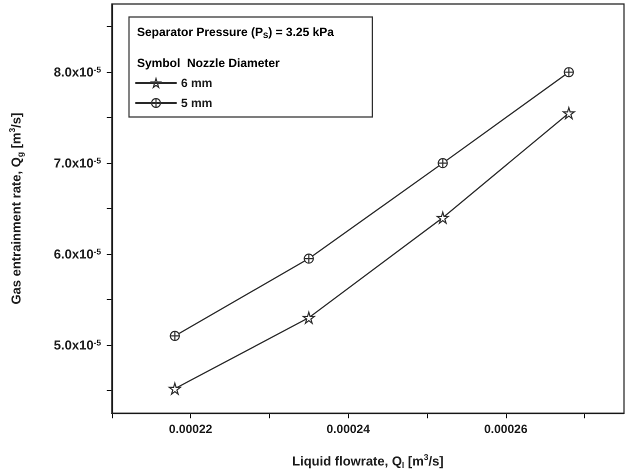 The image size is (628, 474). Describe the element at coordinates (190, 429) in the screenshot. I see `x-tick-label: 0.00022` at that location.